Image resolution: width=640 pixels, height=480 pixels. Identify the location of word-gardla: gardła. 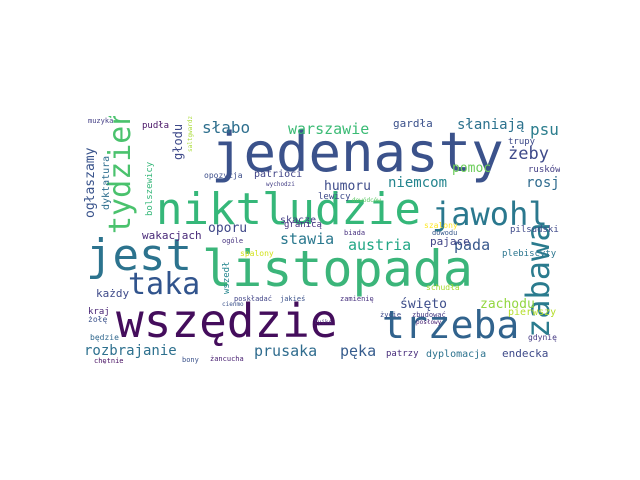
(413, 123).